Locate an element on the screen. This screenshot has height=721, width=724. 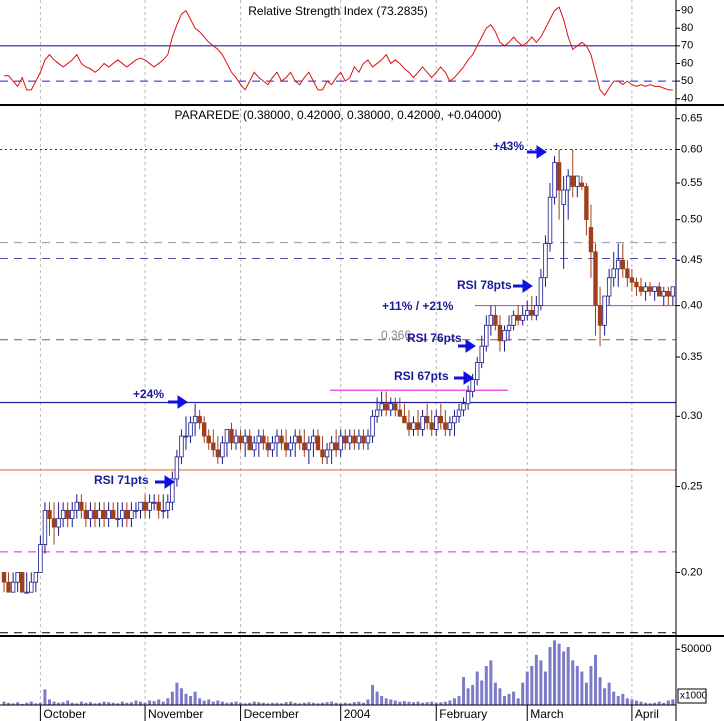
y-tick-label: 0.60 is located at coordinates (691, 149).